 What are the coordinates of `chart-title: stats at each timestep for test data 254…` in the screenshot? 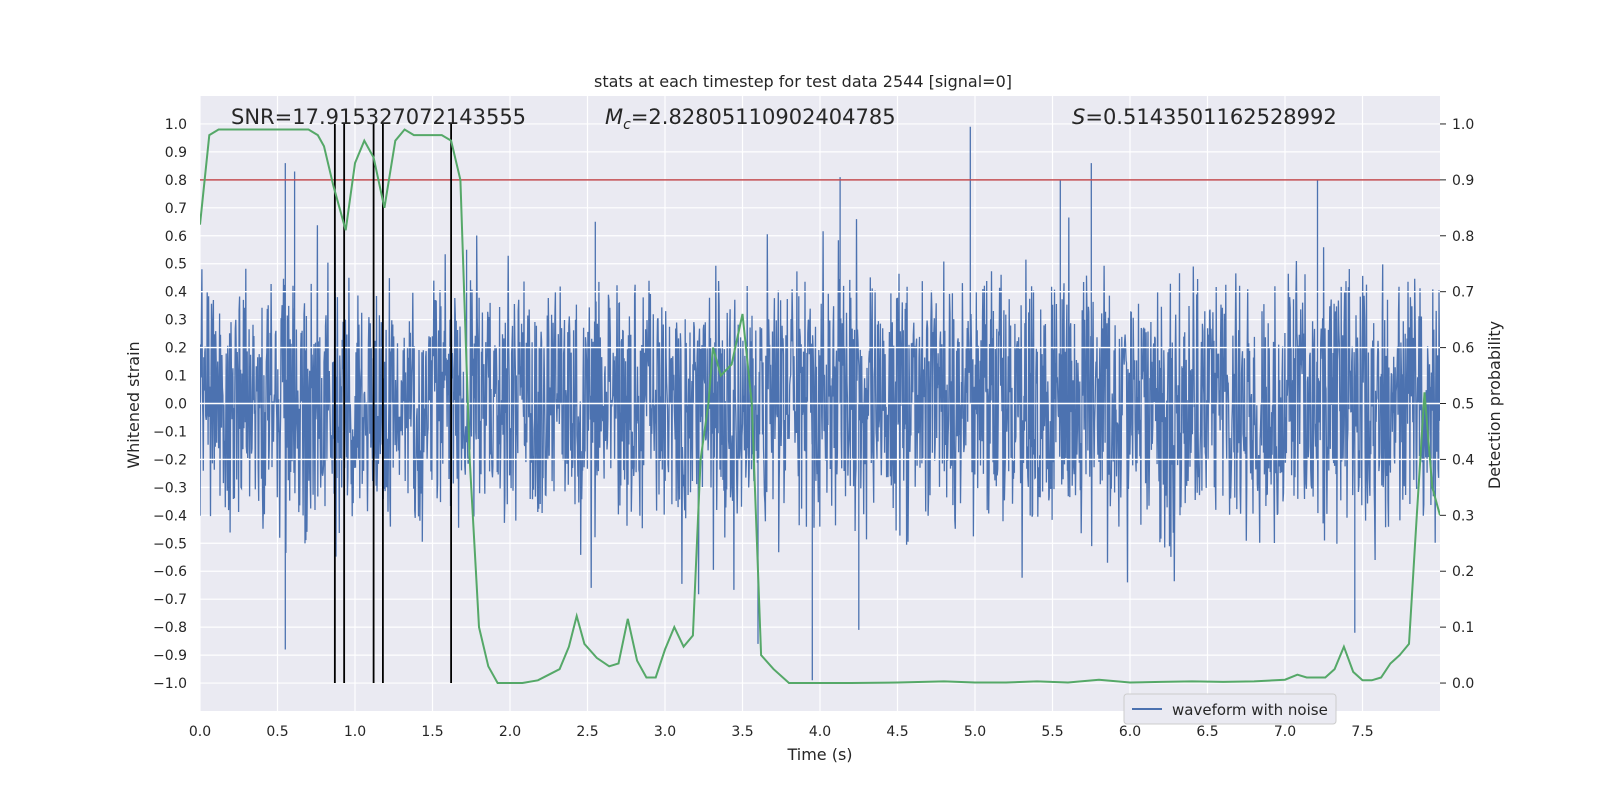 It's located at (803, 81).